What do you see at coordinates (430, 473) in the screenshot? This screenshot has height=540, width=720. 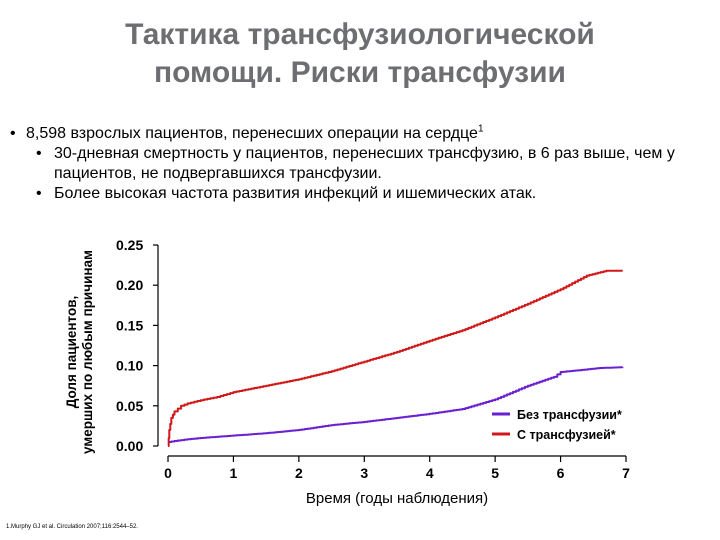 I see `x-tick-label: 4` at bounding box center [430, 473].